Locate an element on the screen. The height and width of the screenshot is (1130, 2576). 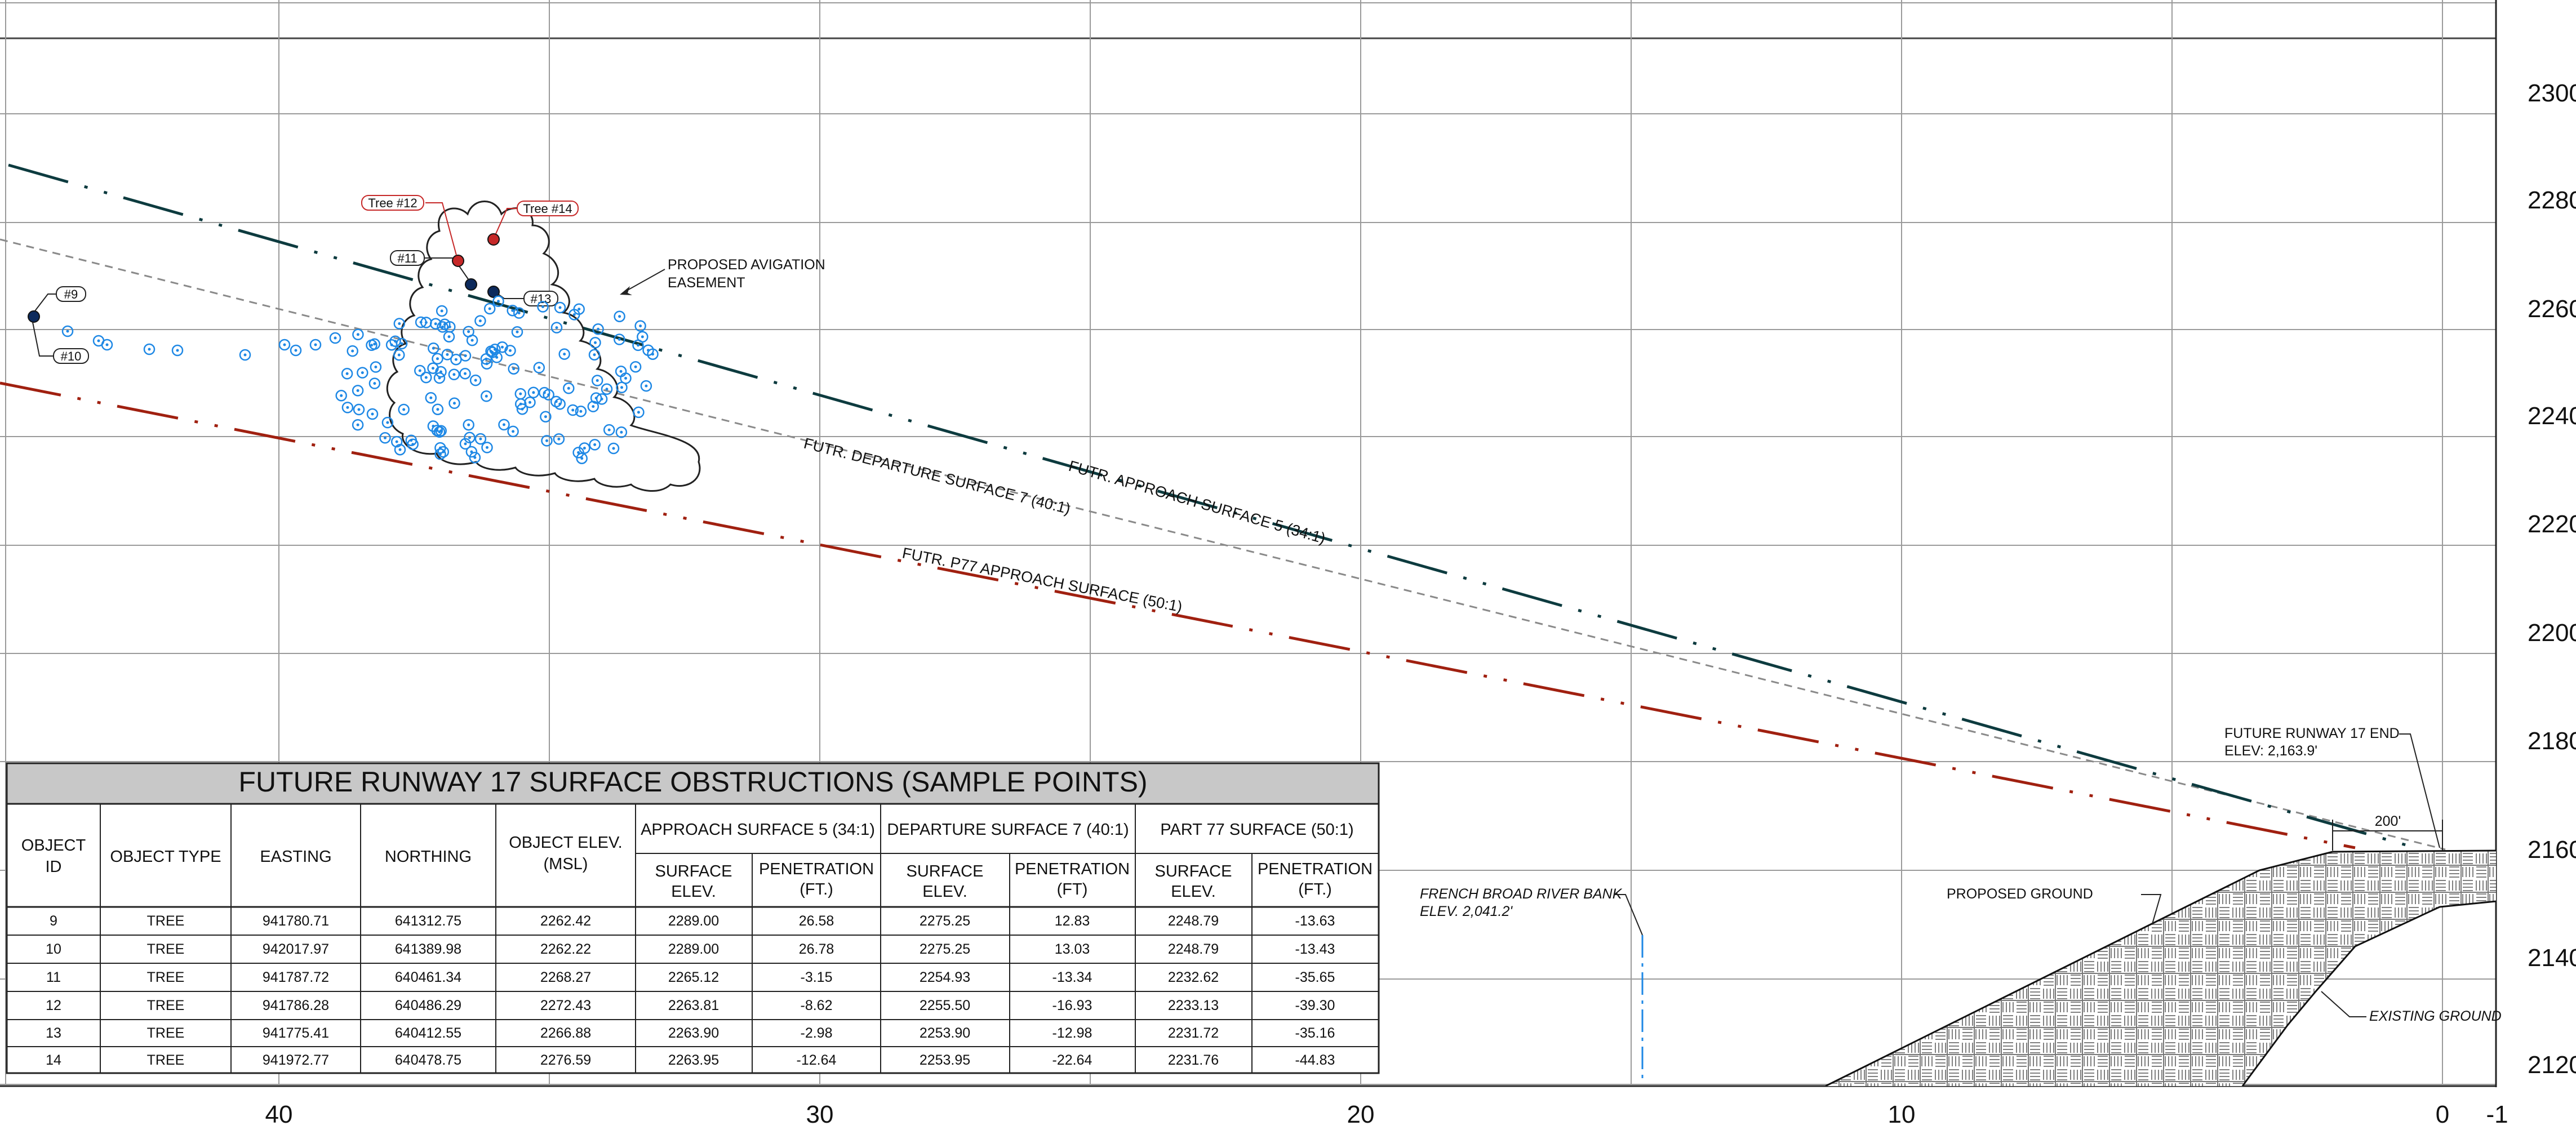
header-p77-penetration-1: PENETRATION is located at coordinates (1315, 869).